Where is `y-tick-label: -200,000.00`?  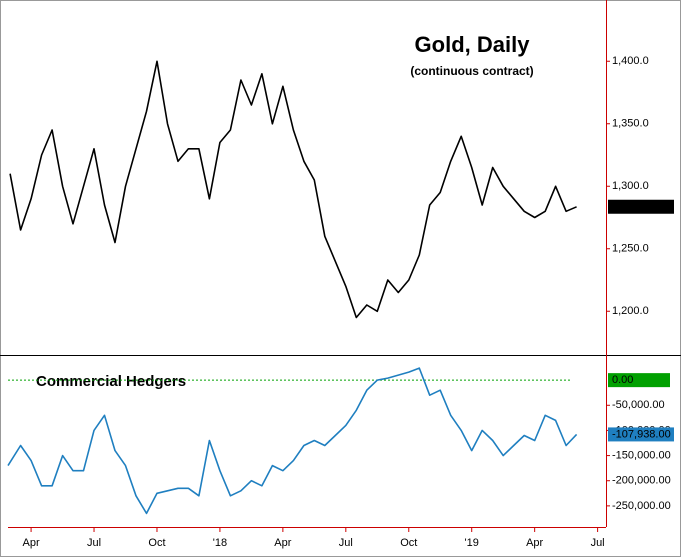
y-tick-label: -200,000.00 is located at coordinates (641, 481).